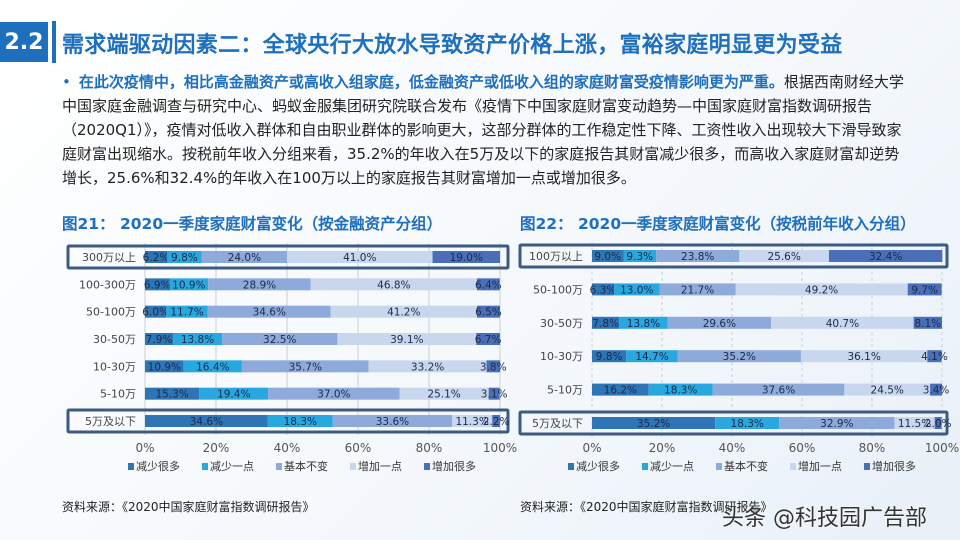 The width and height of the screenshot is (960, 540). What do you see at coordinates (718, 224) in the screenshot?
I see `chart-title-right: 图22： 2020一季度家庭财富变化（按税前年收入分组）` at bounding box center [718, 224].